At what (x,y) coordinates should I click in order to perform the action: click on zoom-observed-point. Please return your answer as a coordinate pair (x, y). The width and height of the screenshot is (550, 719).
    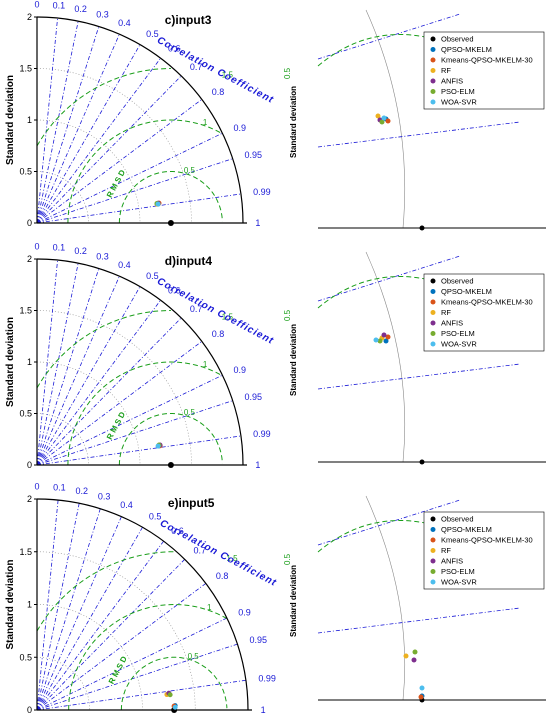
    Looking at the image, I should click on (422, 228).